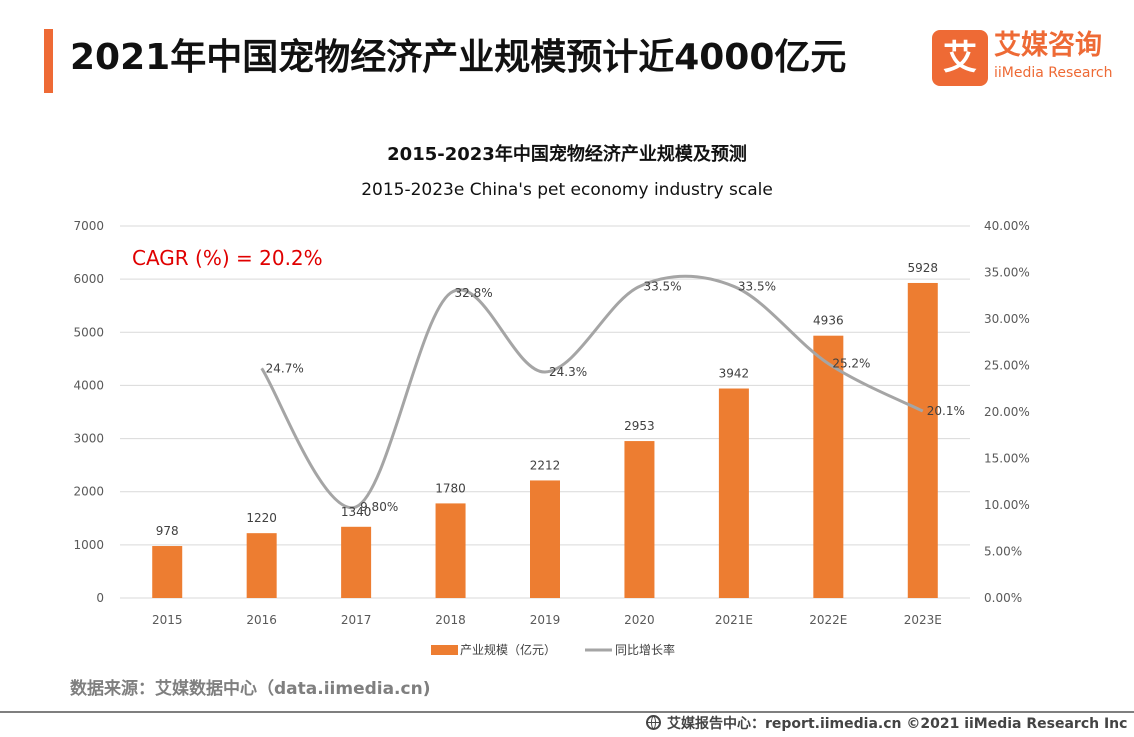  I want to click on footer-divider, so click(567, 712).